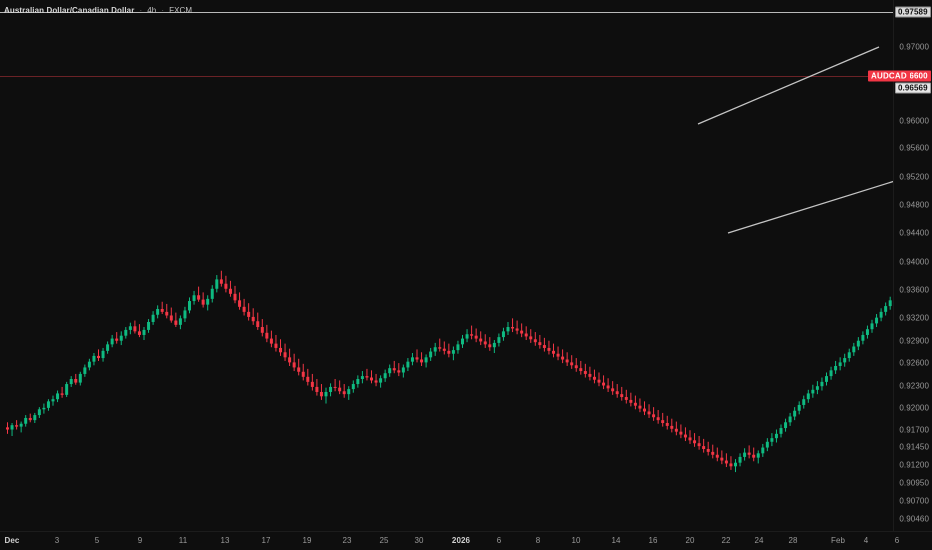 The height and width of the screenshot is (550, 932). I want to click on time-tick: 28, so click(793, 540).